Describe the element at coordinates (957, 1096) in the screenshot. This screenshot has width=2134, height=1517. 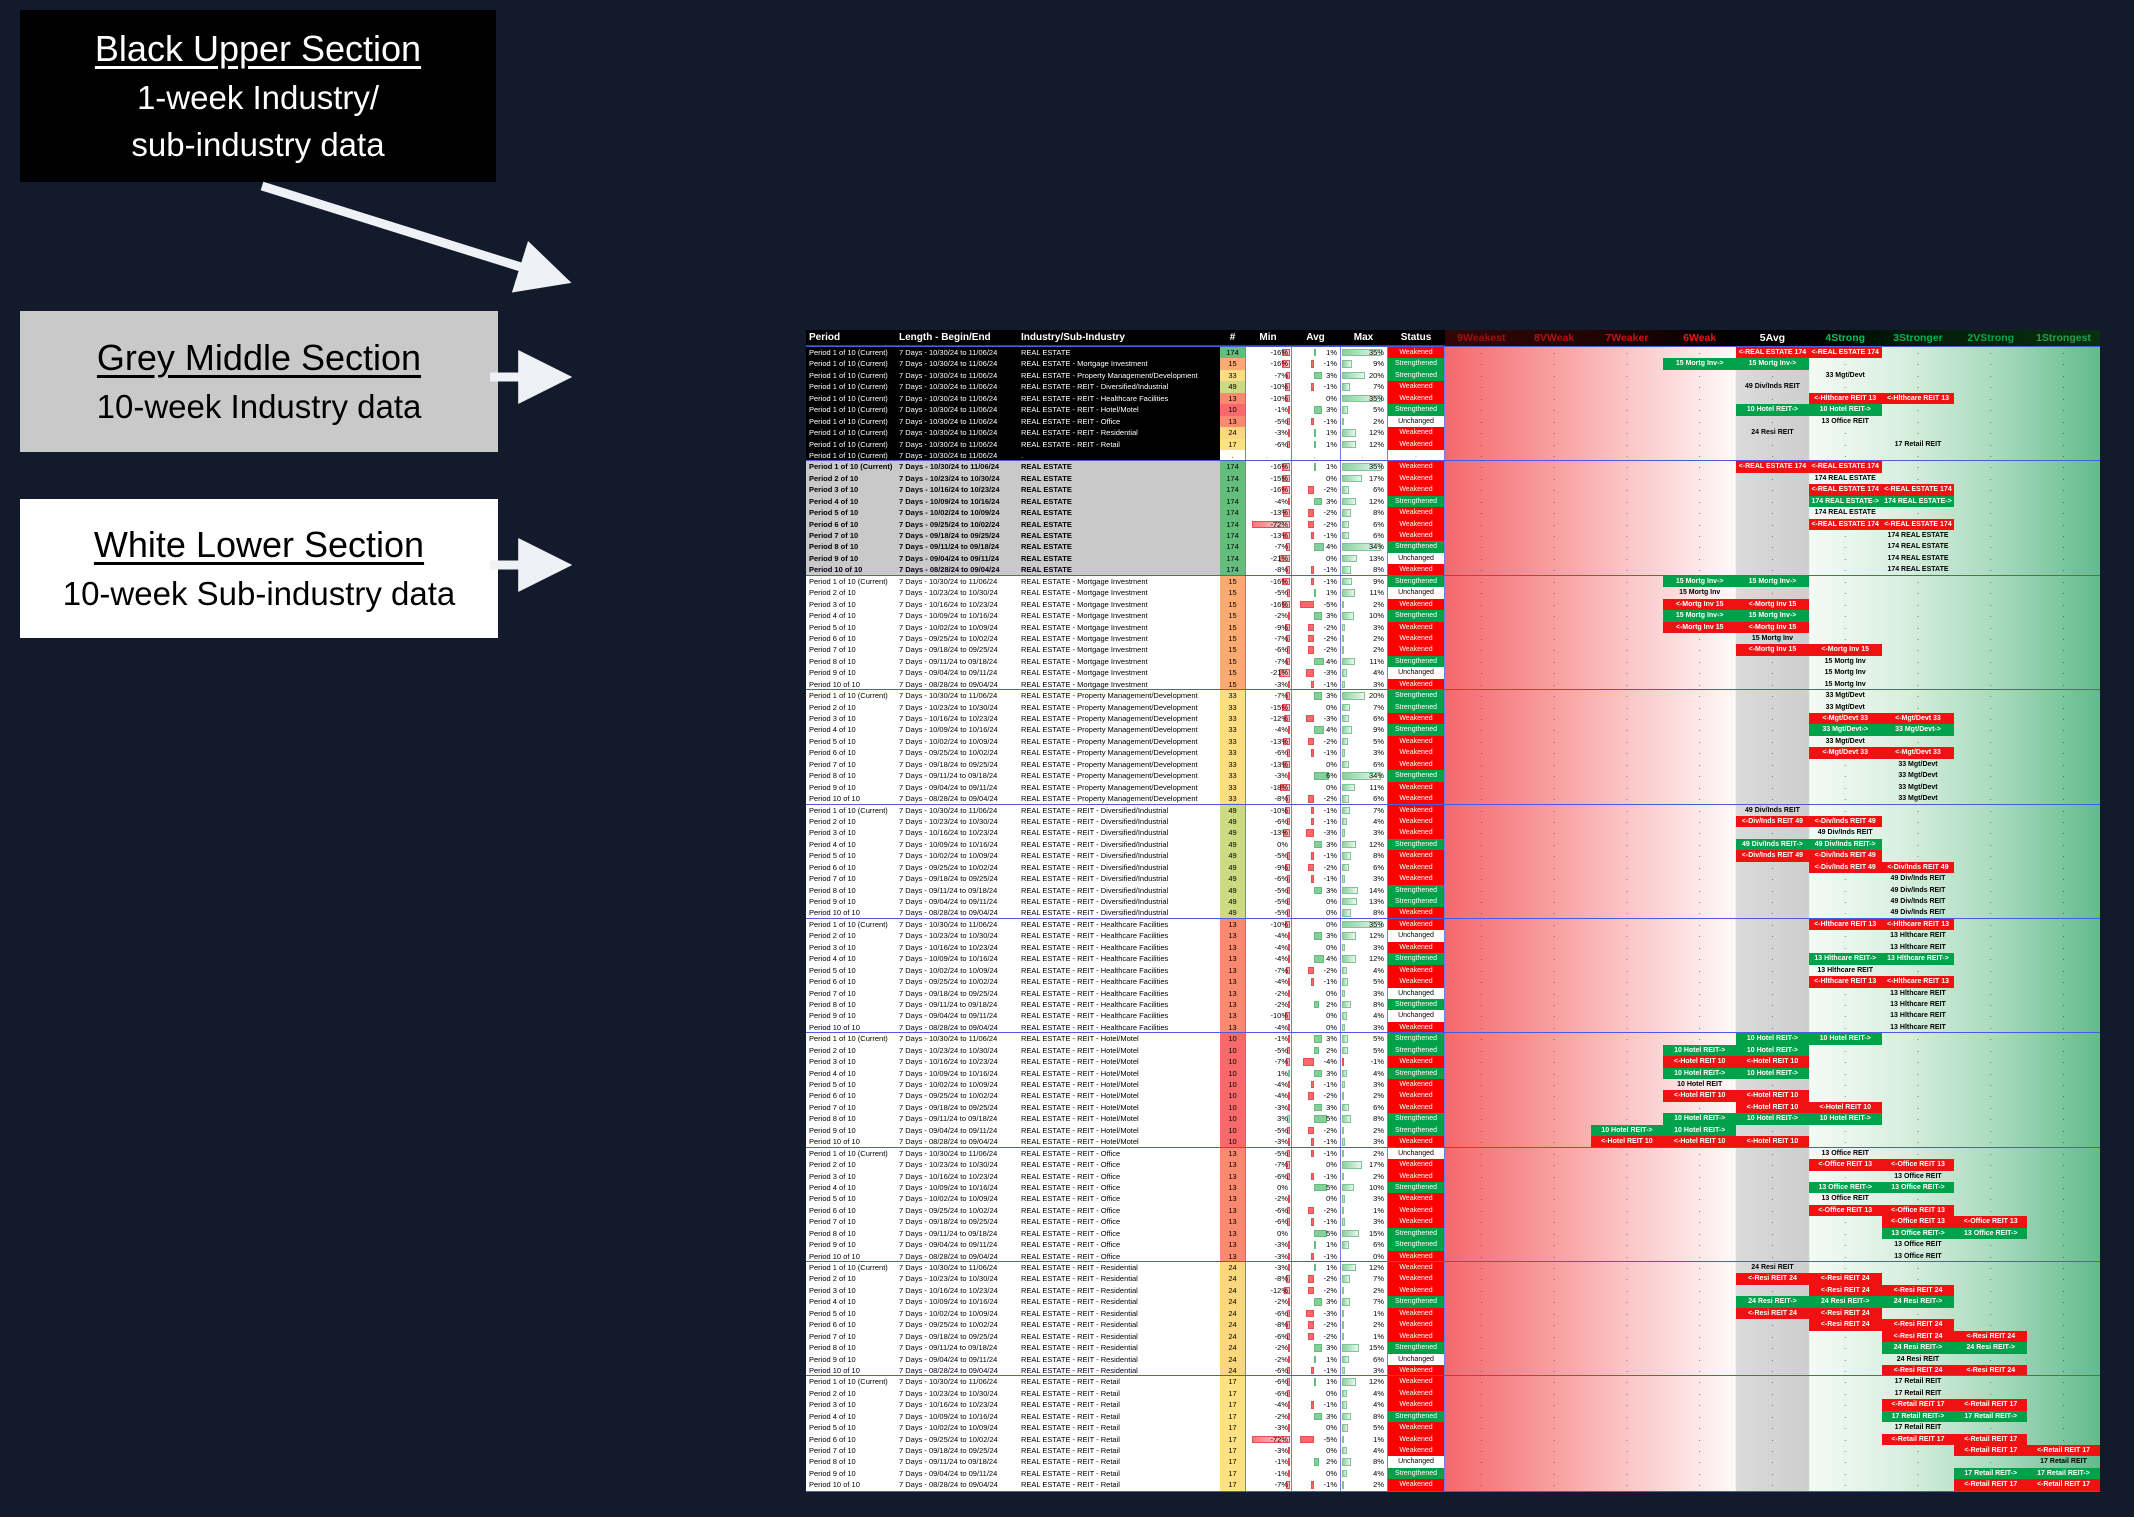
I see `cell-length: 7 Days - 09/25/24 to 10/02/24` at that location.